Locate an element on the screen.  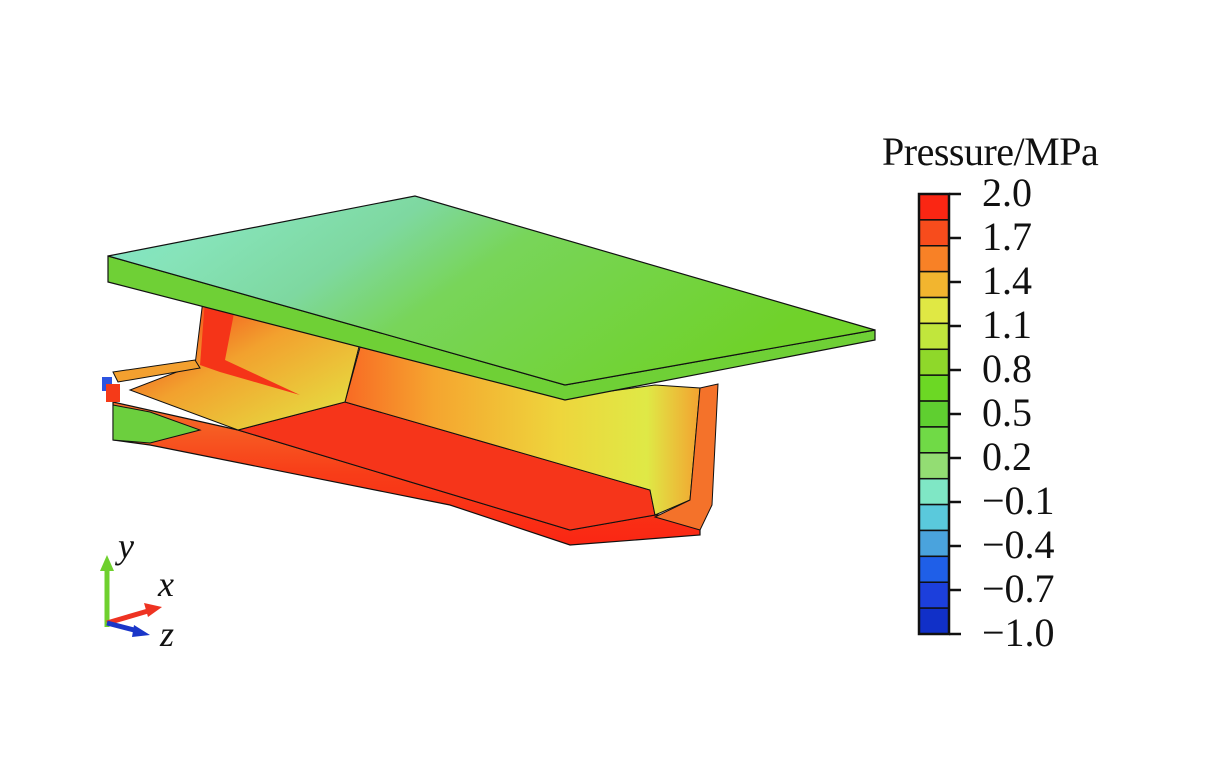
x-axis-label: x is located at coordinates (166, 584).